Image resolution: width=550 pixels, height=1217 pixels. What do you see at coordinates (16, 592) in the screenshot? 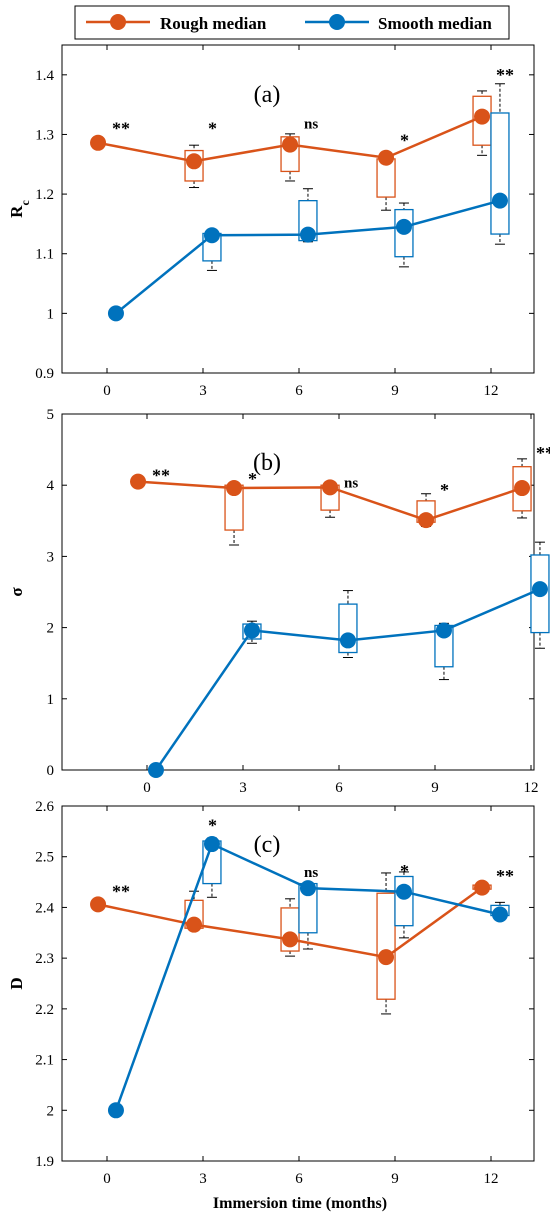
I see `y-axis-label: σ` at bounding box center [16, 592].